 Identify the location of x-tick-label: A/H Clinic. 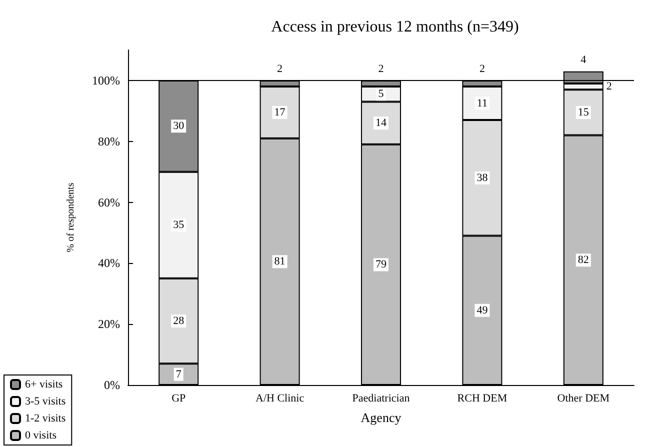
(280, 398).